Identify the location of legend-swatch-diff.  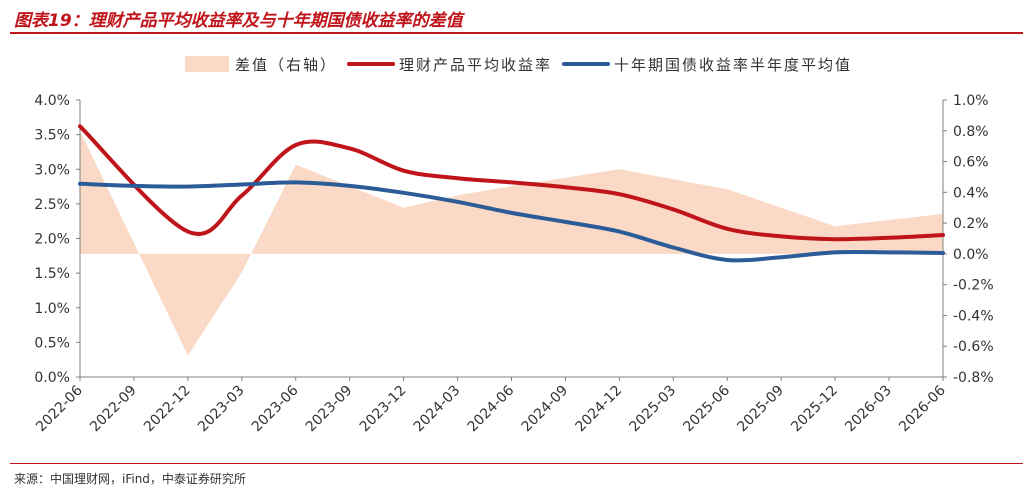
(207, 64).